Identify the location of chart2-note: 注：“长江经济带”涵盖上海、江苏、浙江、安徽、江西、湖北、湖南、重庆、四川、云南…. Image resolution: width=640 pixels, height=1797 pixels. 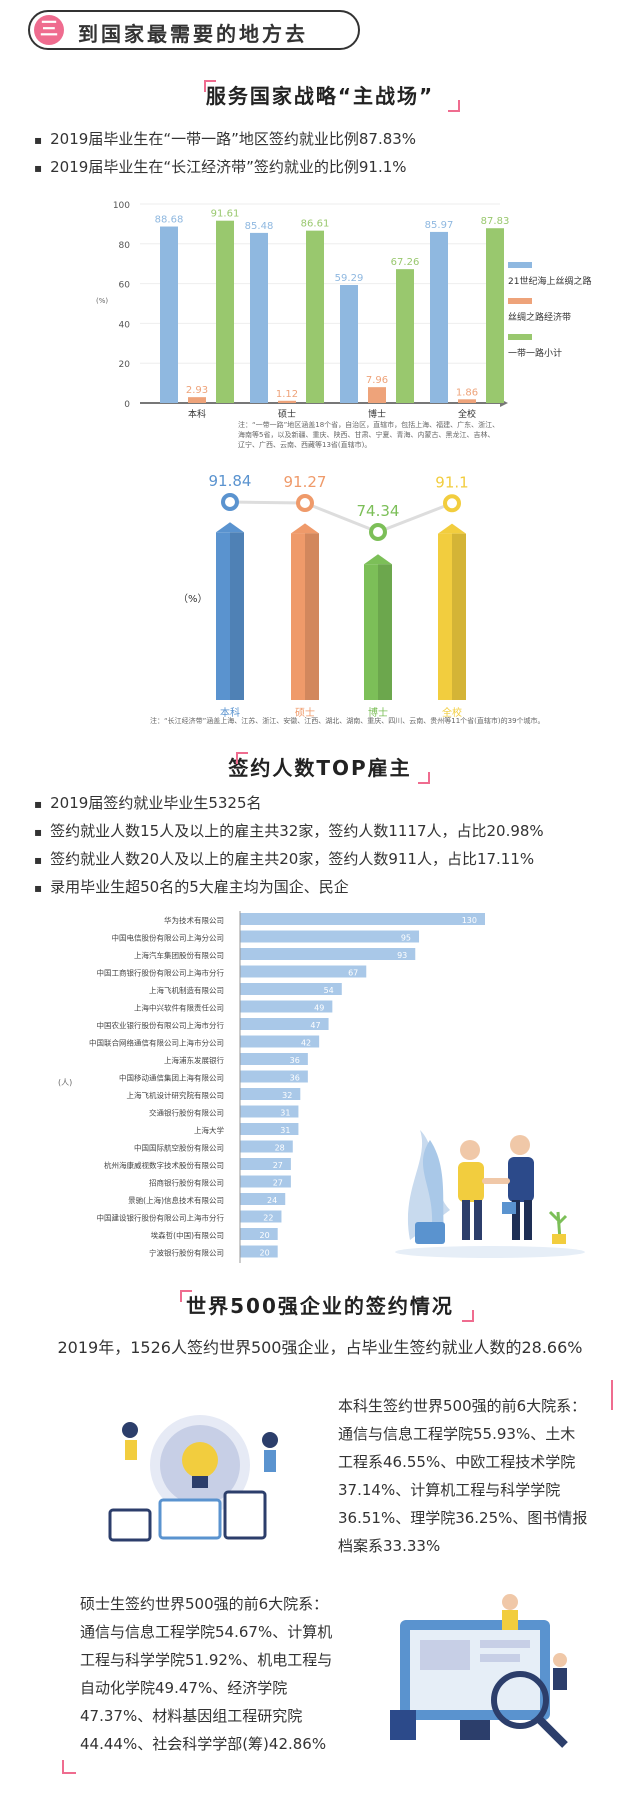
(347, 721).